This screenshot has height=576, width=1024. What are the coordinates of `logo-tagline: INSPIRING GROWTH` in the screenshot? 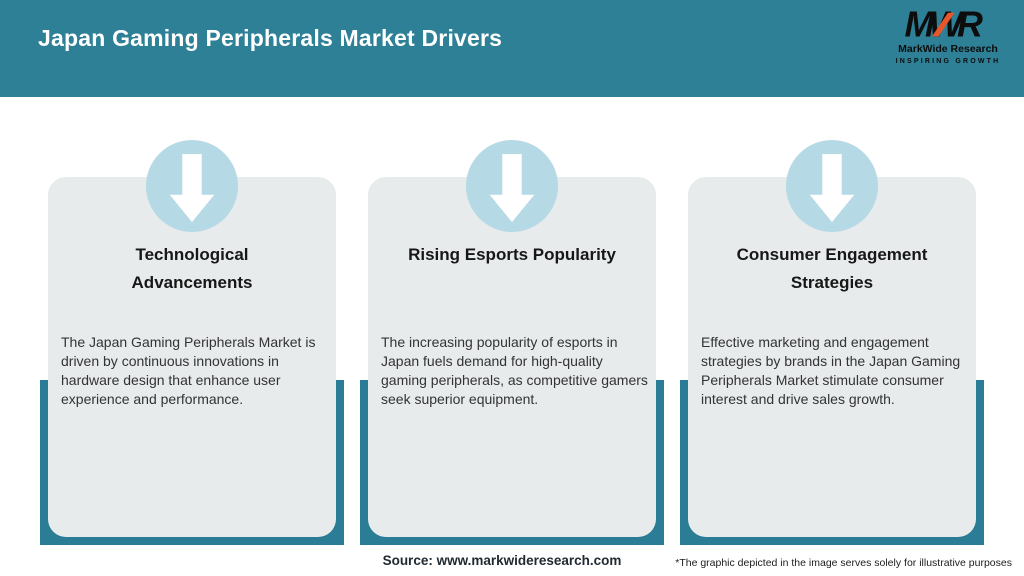 It's located at (948, 61).